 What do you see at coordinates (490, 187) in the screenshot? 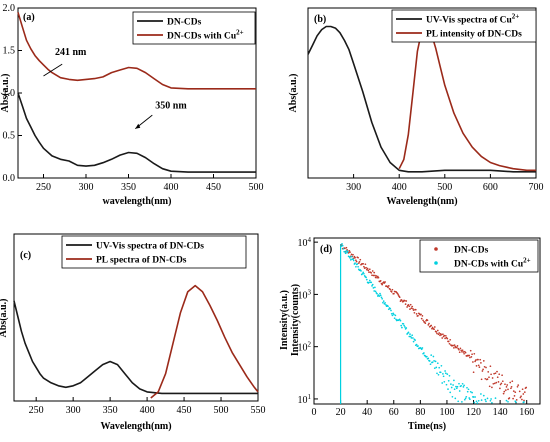
I see `x-tick-label: 600` at bounding box center [490, 187].